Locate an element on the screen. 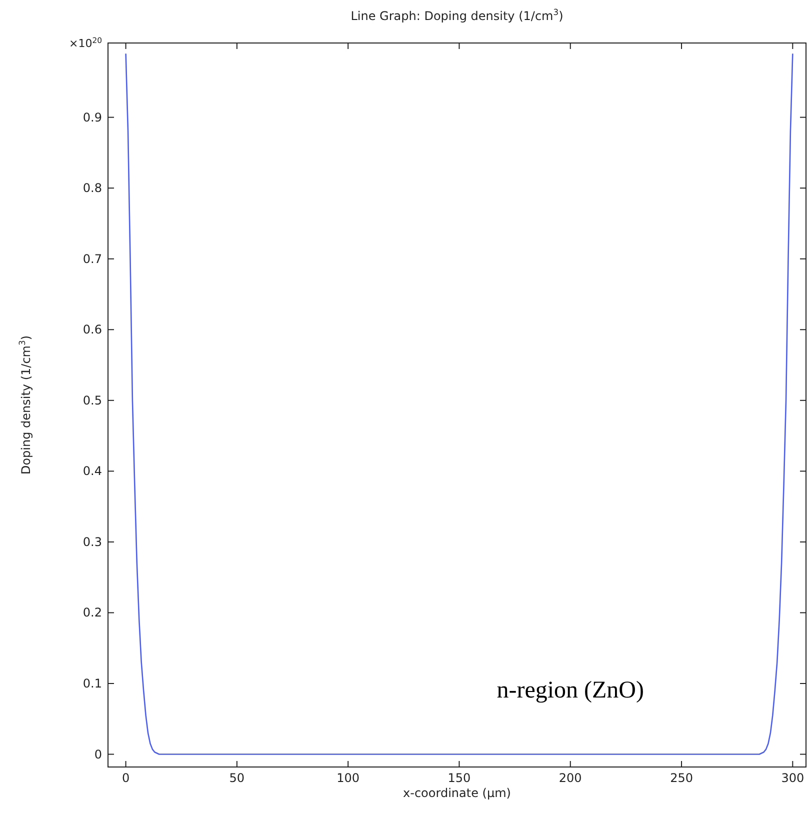 The height and width of the screenshot is (818, 809). x-tick-label: 300 is located at coordinates (792, 778).